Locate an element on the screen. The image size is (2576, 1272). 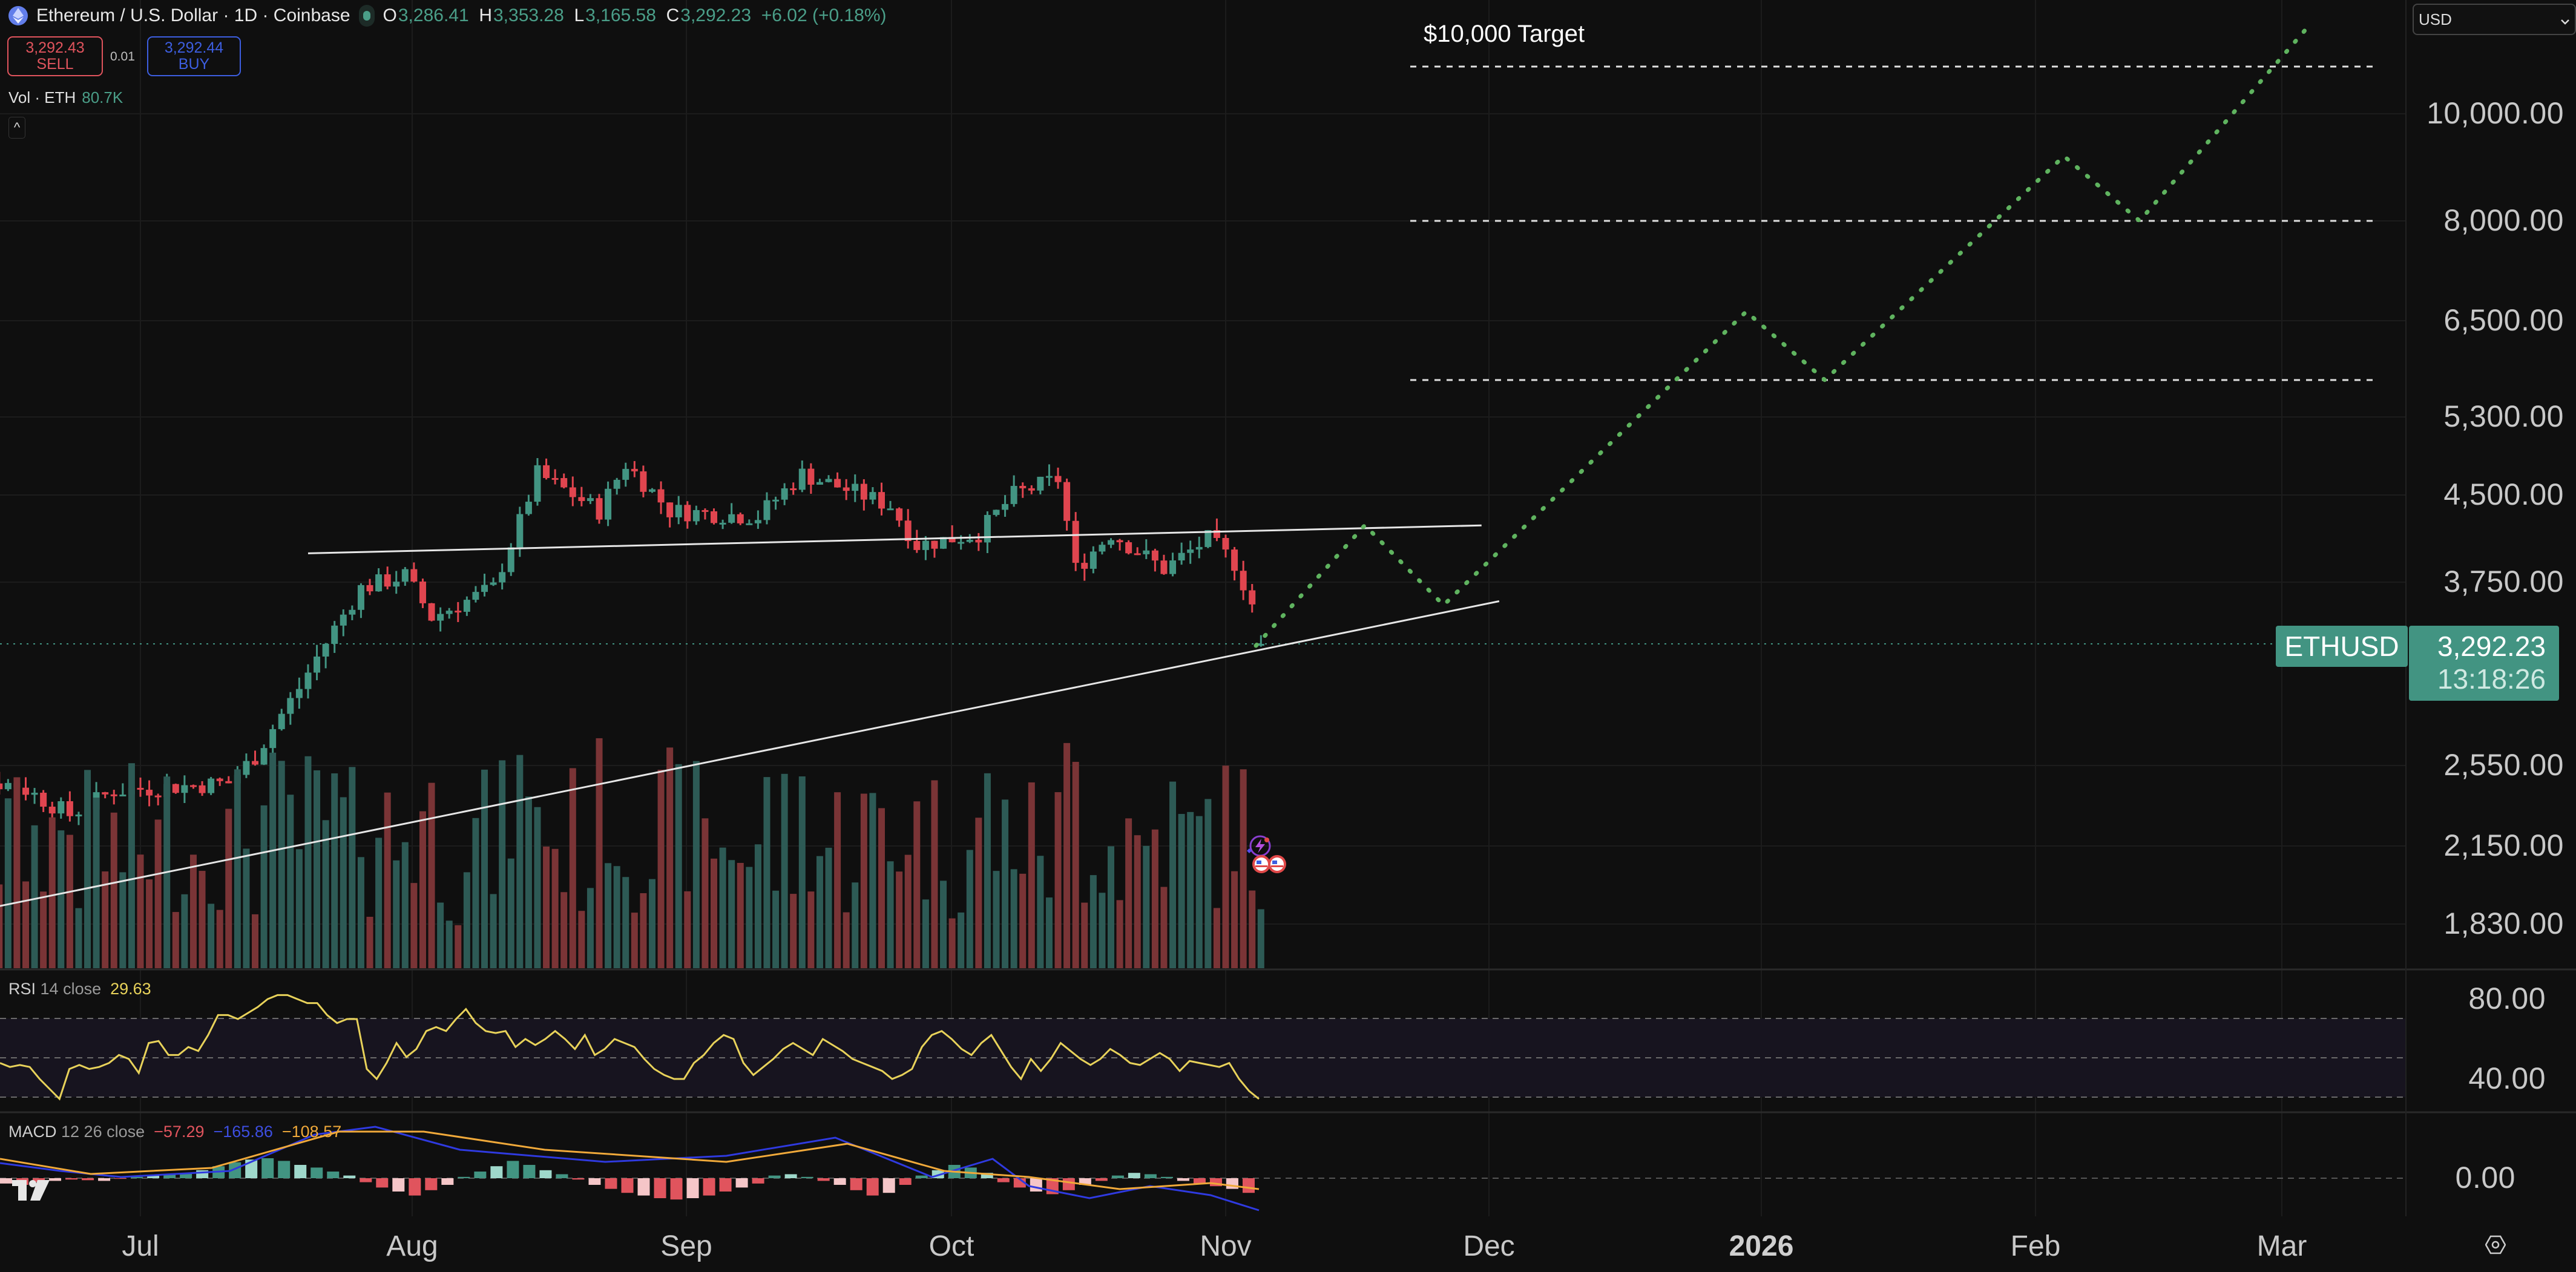
event-markers is located at coordinates (1268, 899).